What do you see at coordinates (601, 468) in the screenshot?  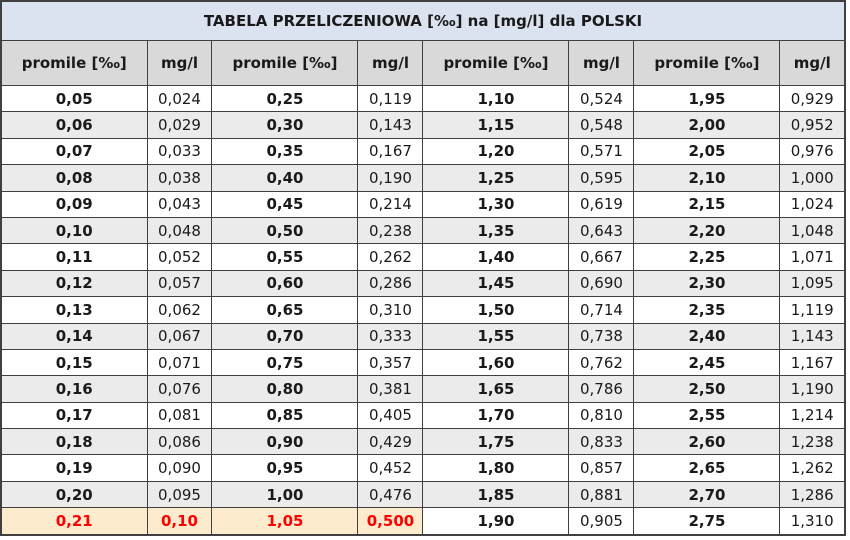 I see `cell-mgl: 0,857` at bounding box center [601, 468].